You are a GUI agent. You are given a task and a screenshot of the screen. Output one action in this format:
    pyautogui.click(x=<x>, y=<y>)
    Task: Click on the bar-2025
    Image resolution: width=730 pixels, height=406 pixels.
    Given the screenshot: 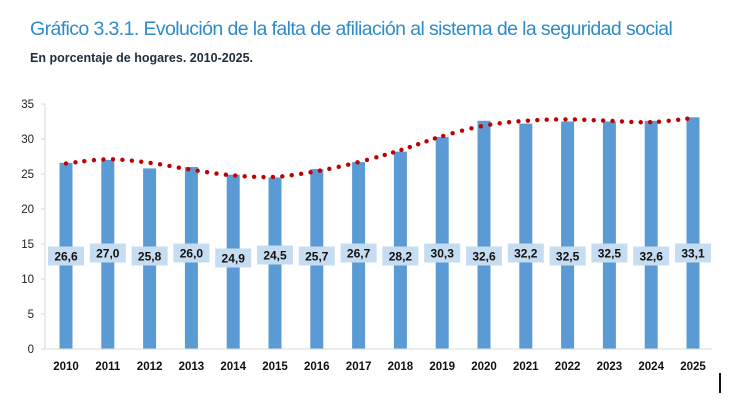 What is the action you would take?
    pyautogui.click(x=693, y=233)
    